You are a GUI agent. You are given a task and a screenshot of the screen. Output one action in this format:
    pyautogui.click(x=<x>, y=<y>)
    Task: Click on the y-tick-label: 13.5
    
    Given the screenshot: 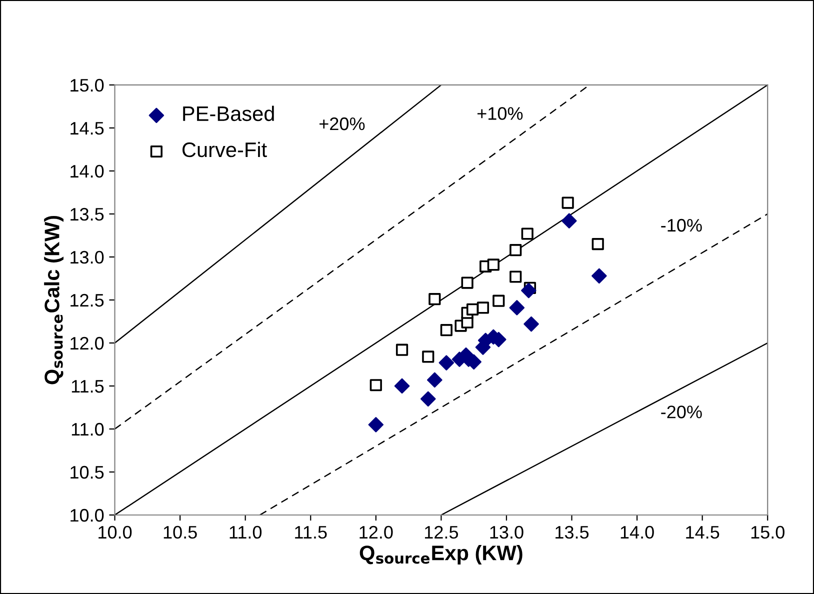 What is the action you would take?
    pyautogui.click(x=87, y=214)
    